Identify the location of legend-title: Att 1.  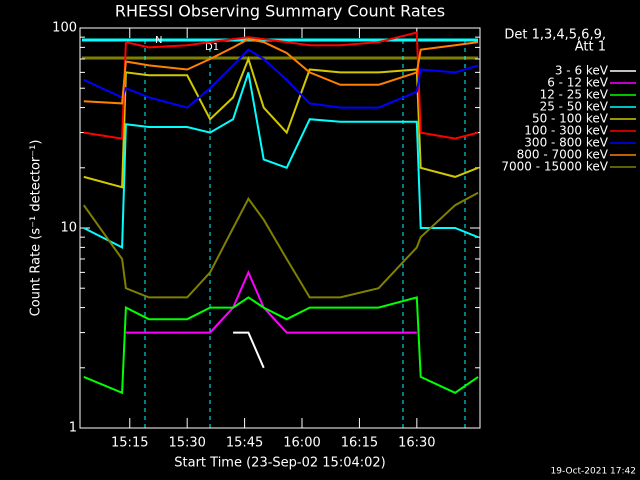
(590, 47).